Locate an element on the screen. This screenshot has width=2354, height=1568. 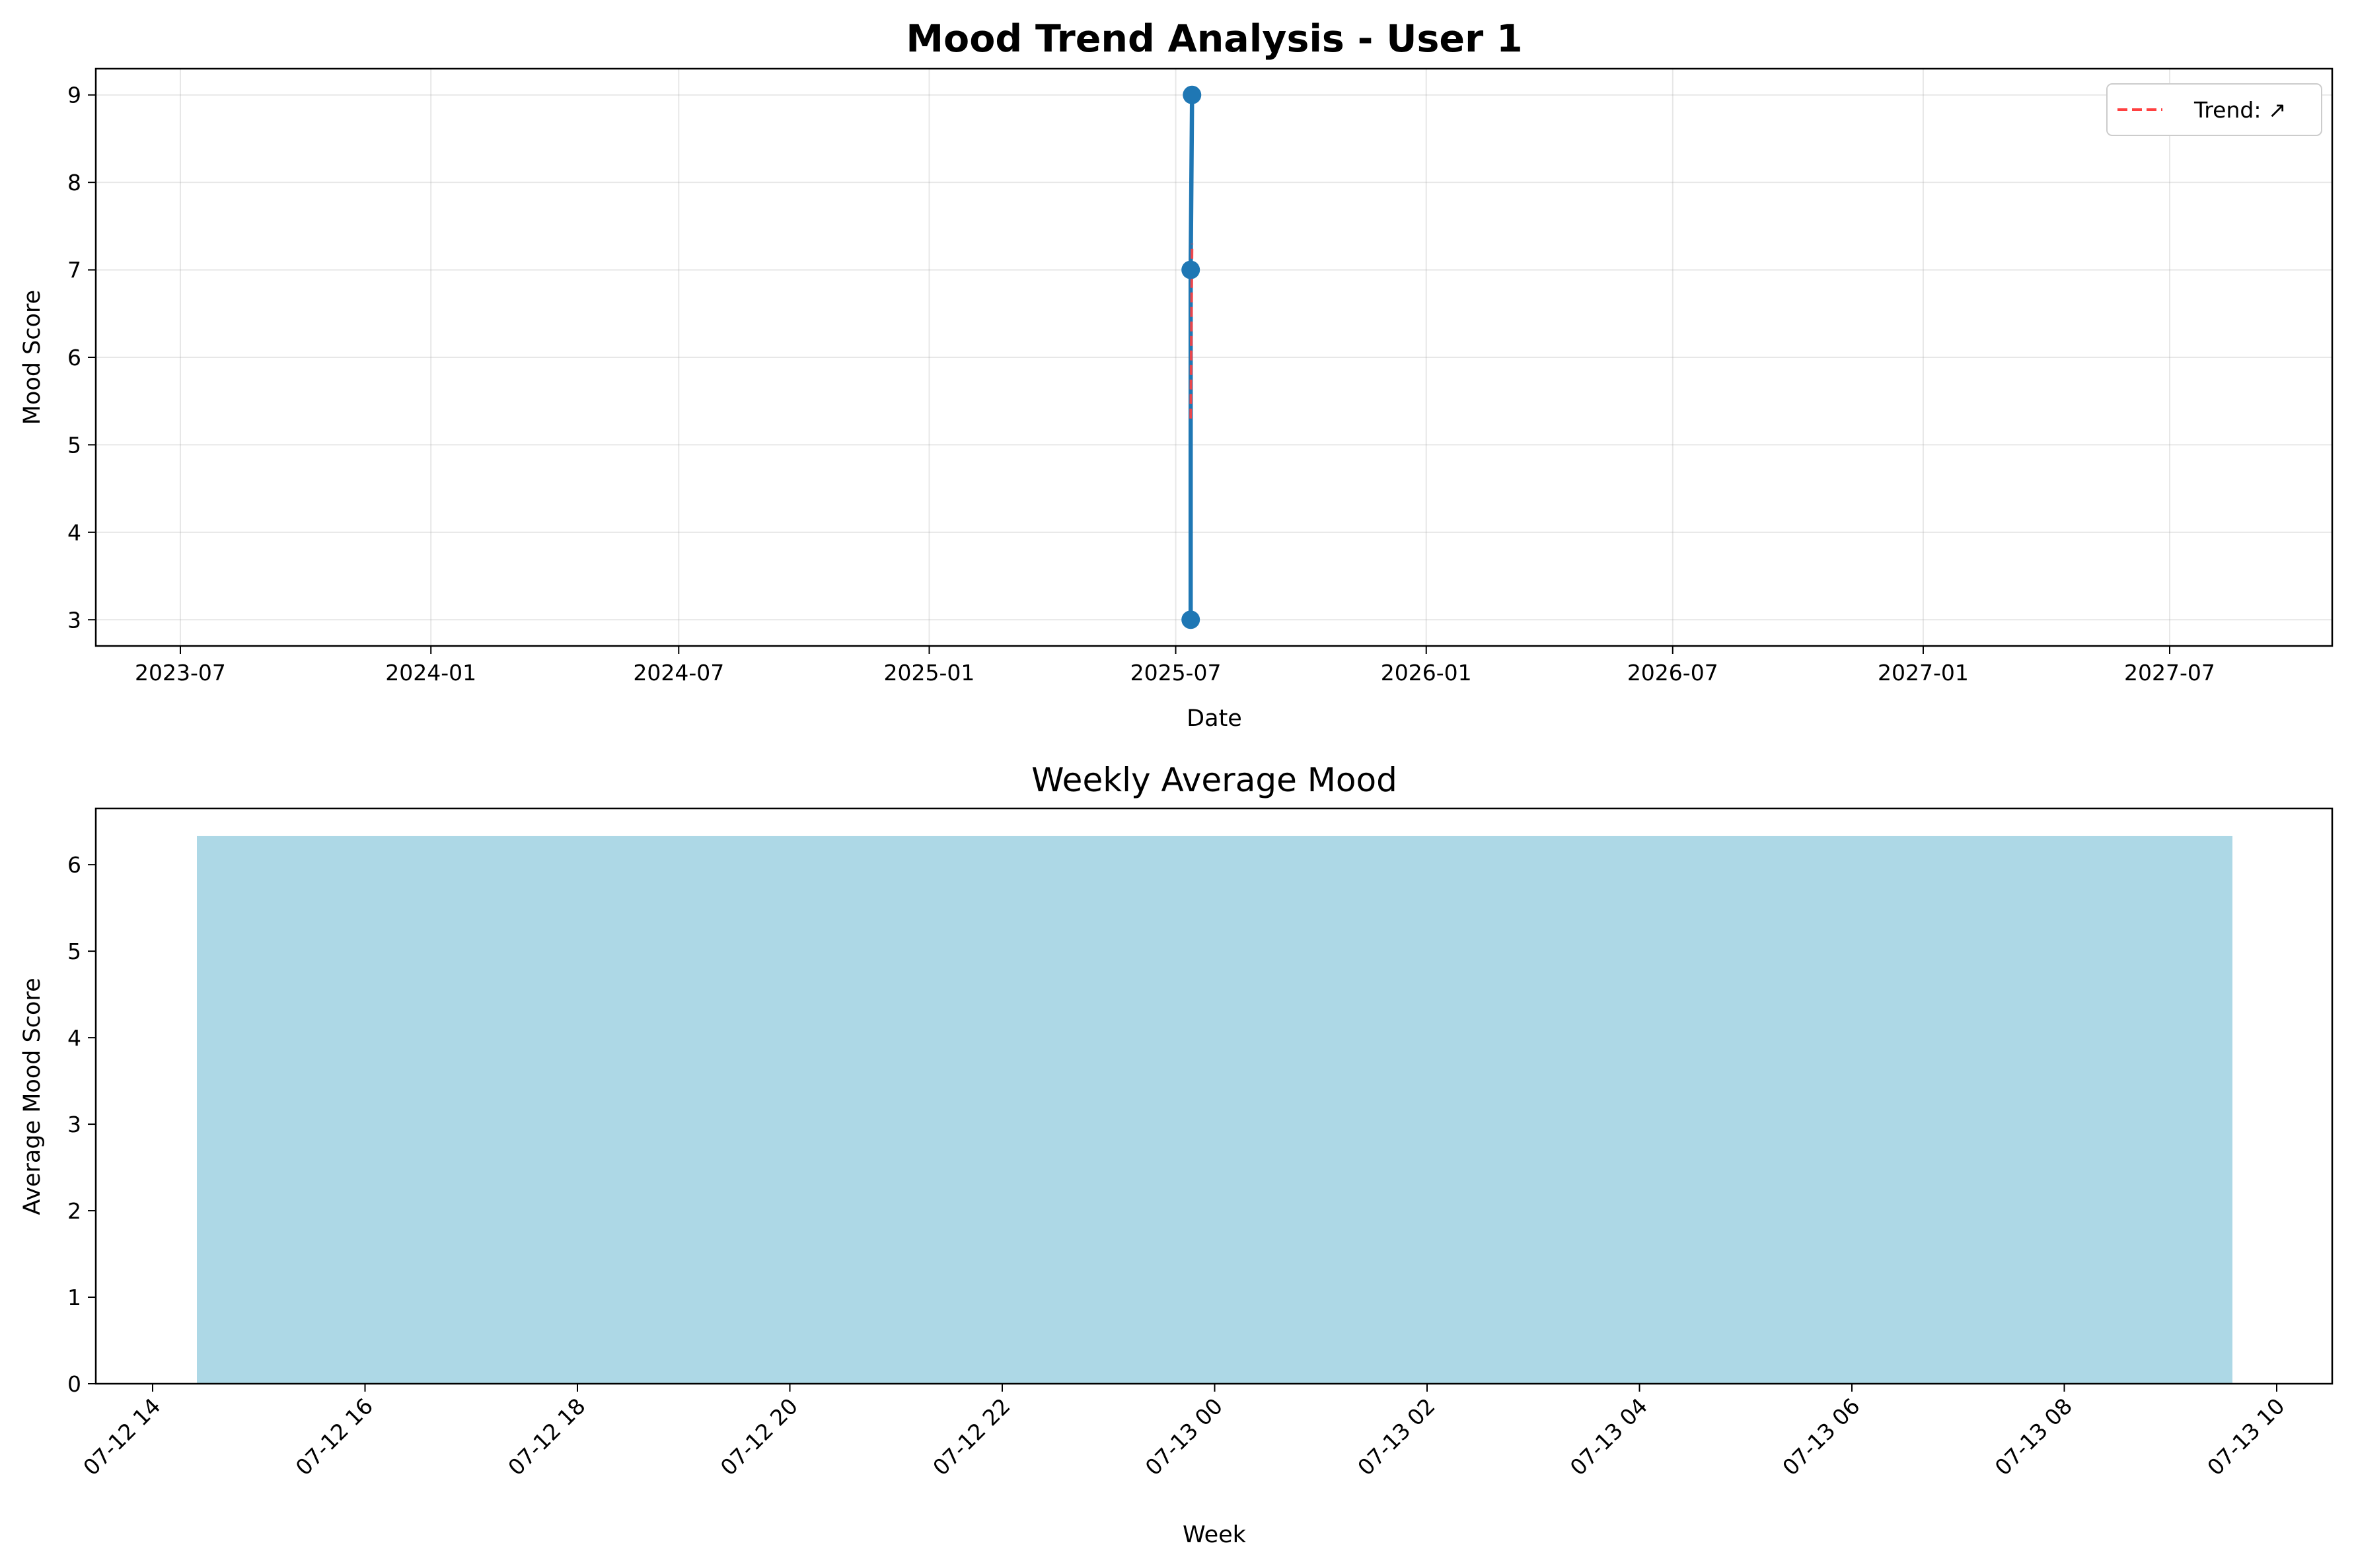
x-tick-label-2024-07: 2024-07 is located at coordinates (679, 673).